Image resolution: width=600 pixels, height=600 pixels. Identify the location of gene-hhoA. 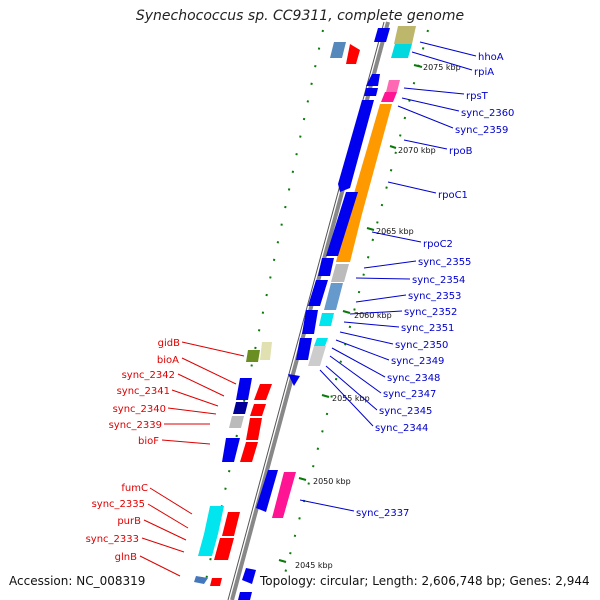
(405, 35).